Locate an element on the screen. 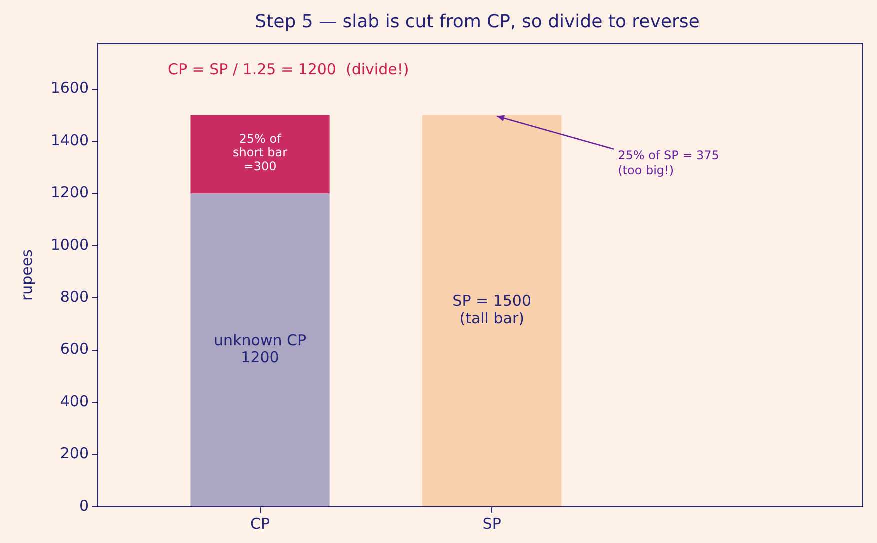 The height and width of the screenshot is (543, 877). data-label: 25% of short bar =300 is located at coordinates (260, 153).